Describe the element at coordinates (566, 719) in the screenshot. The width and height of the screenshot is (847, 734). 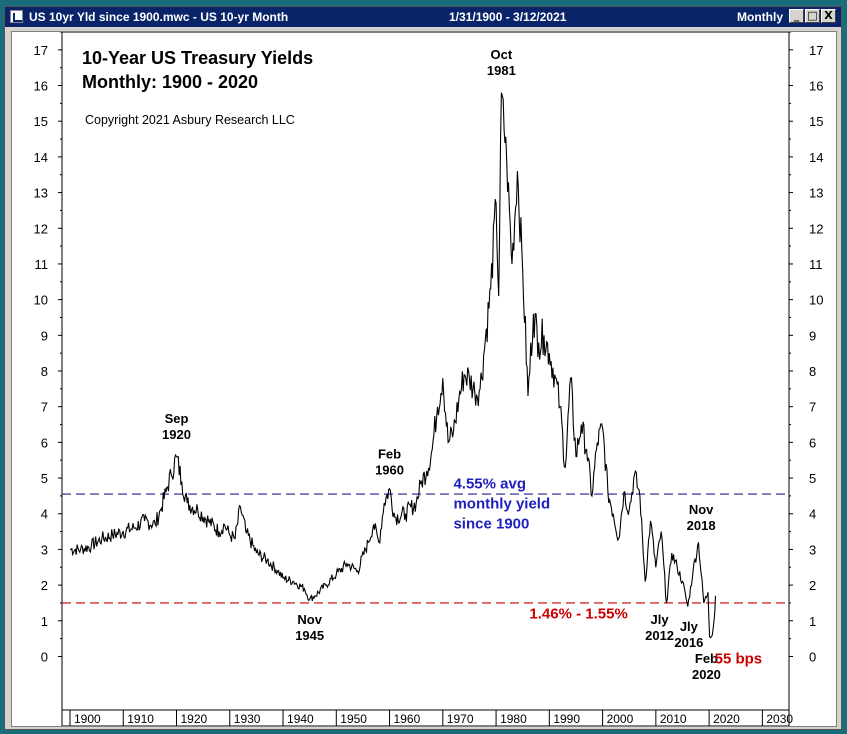
I see `x-tick-label: 1990` at that location.